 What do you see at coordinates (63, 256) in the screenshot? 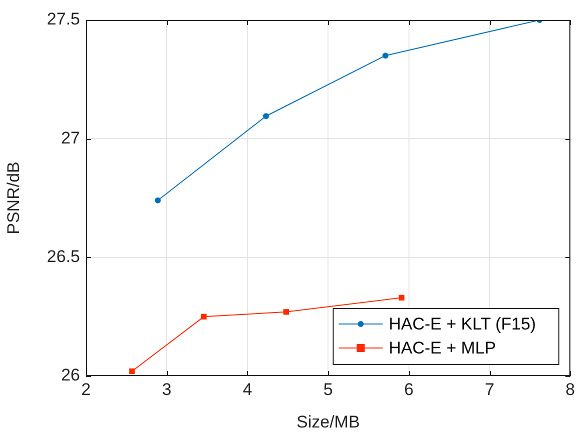
I see `y-tick-label: 26.5` at bounding box center [63, 256].